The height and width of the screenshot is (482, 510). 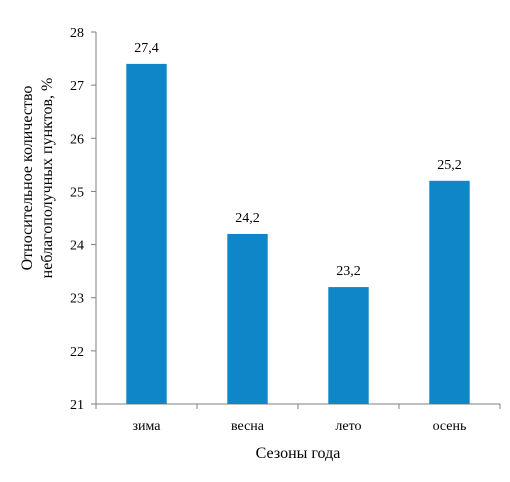 What do you see at coordinates (298, 453) in the screenshot?
I see `x-axis-title: Сезоны года` at bounding box center [298, 453].